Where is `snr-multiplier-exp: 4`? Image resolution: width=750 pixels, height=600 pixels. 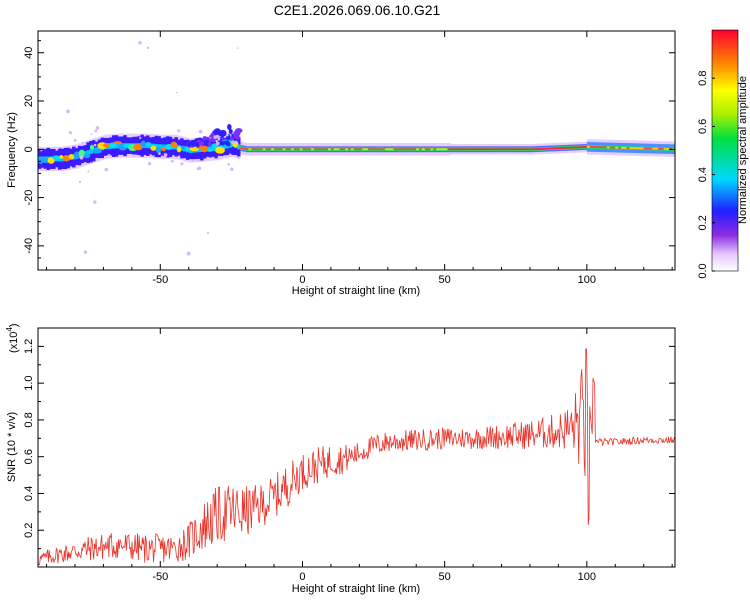 snr-multiplier-exp: 4 is located at coordinates (9, 329).